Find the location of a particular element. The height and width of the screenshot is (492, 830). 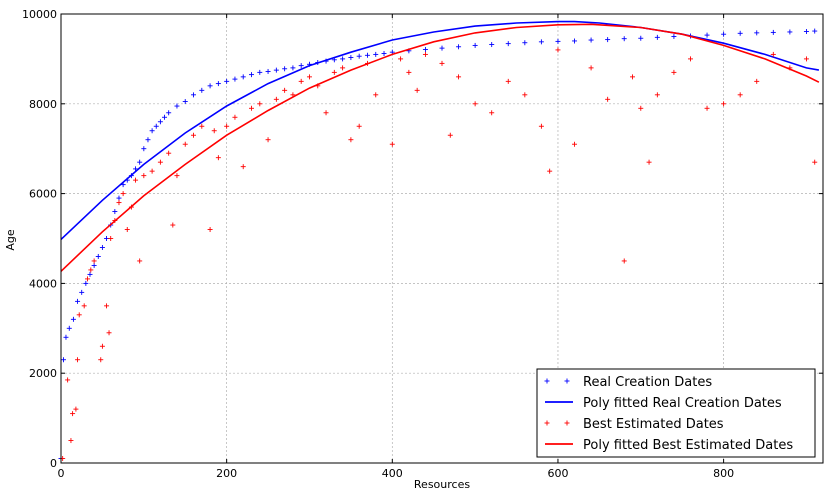

x-axis-label: Resources is located at coordinates (442, 484).